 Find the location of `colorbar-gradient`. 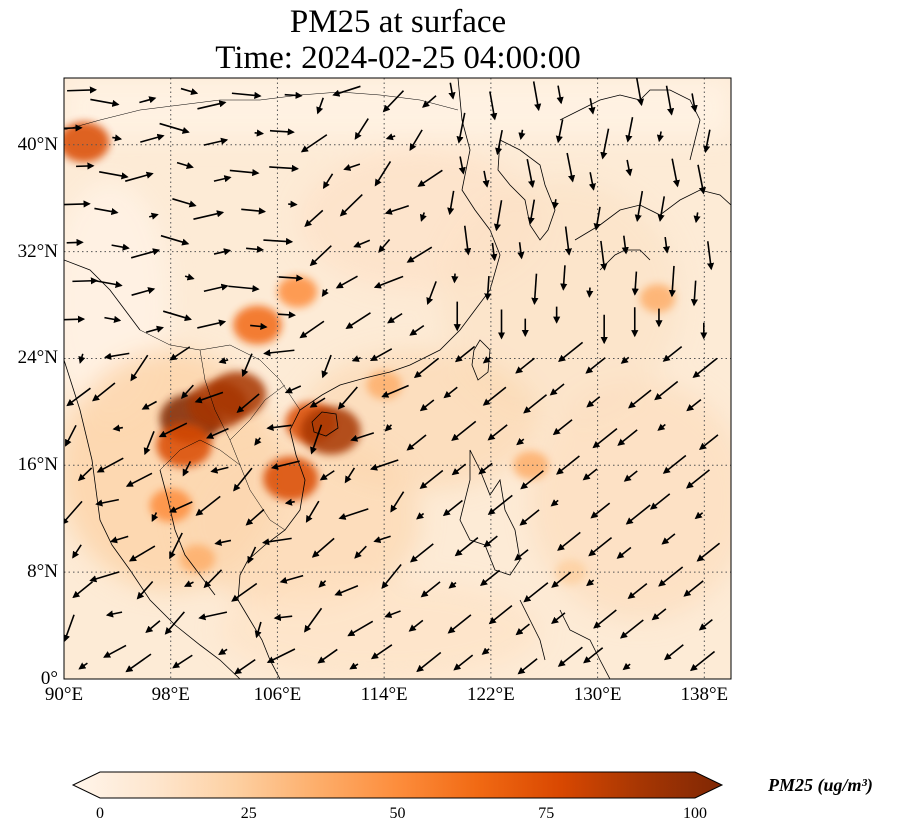

colorbar-gradient is located at coordinates (397, 785).